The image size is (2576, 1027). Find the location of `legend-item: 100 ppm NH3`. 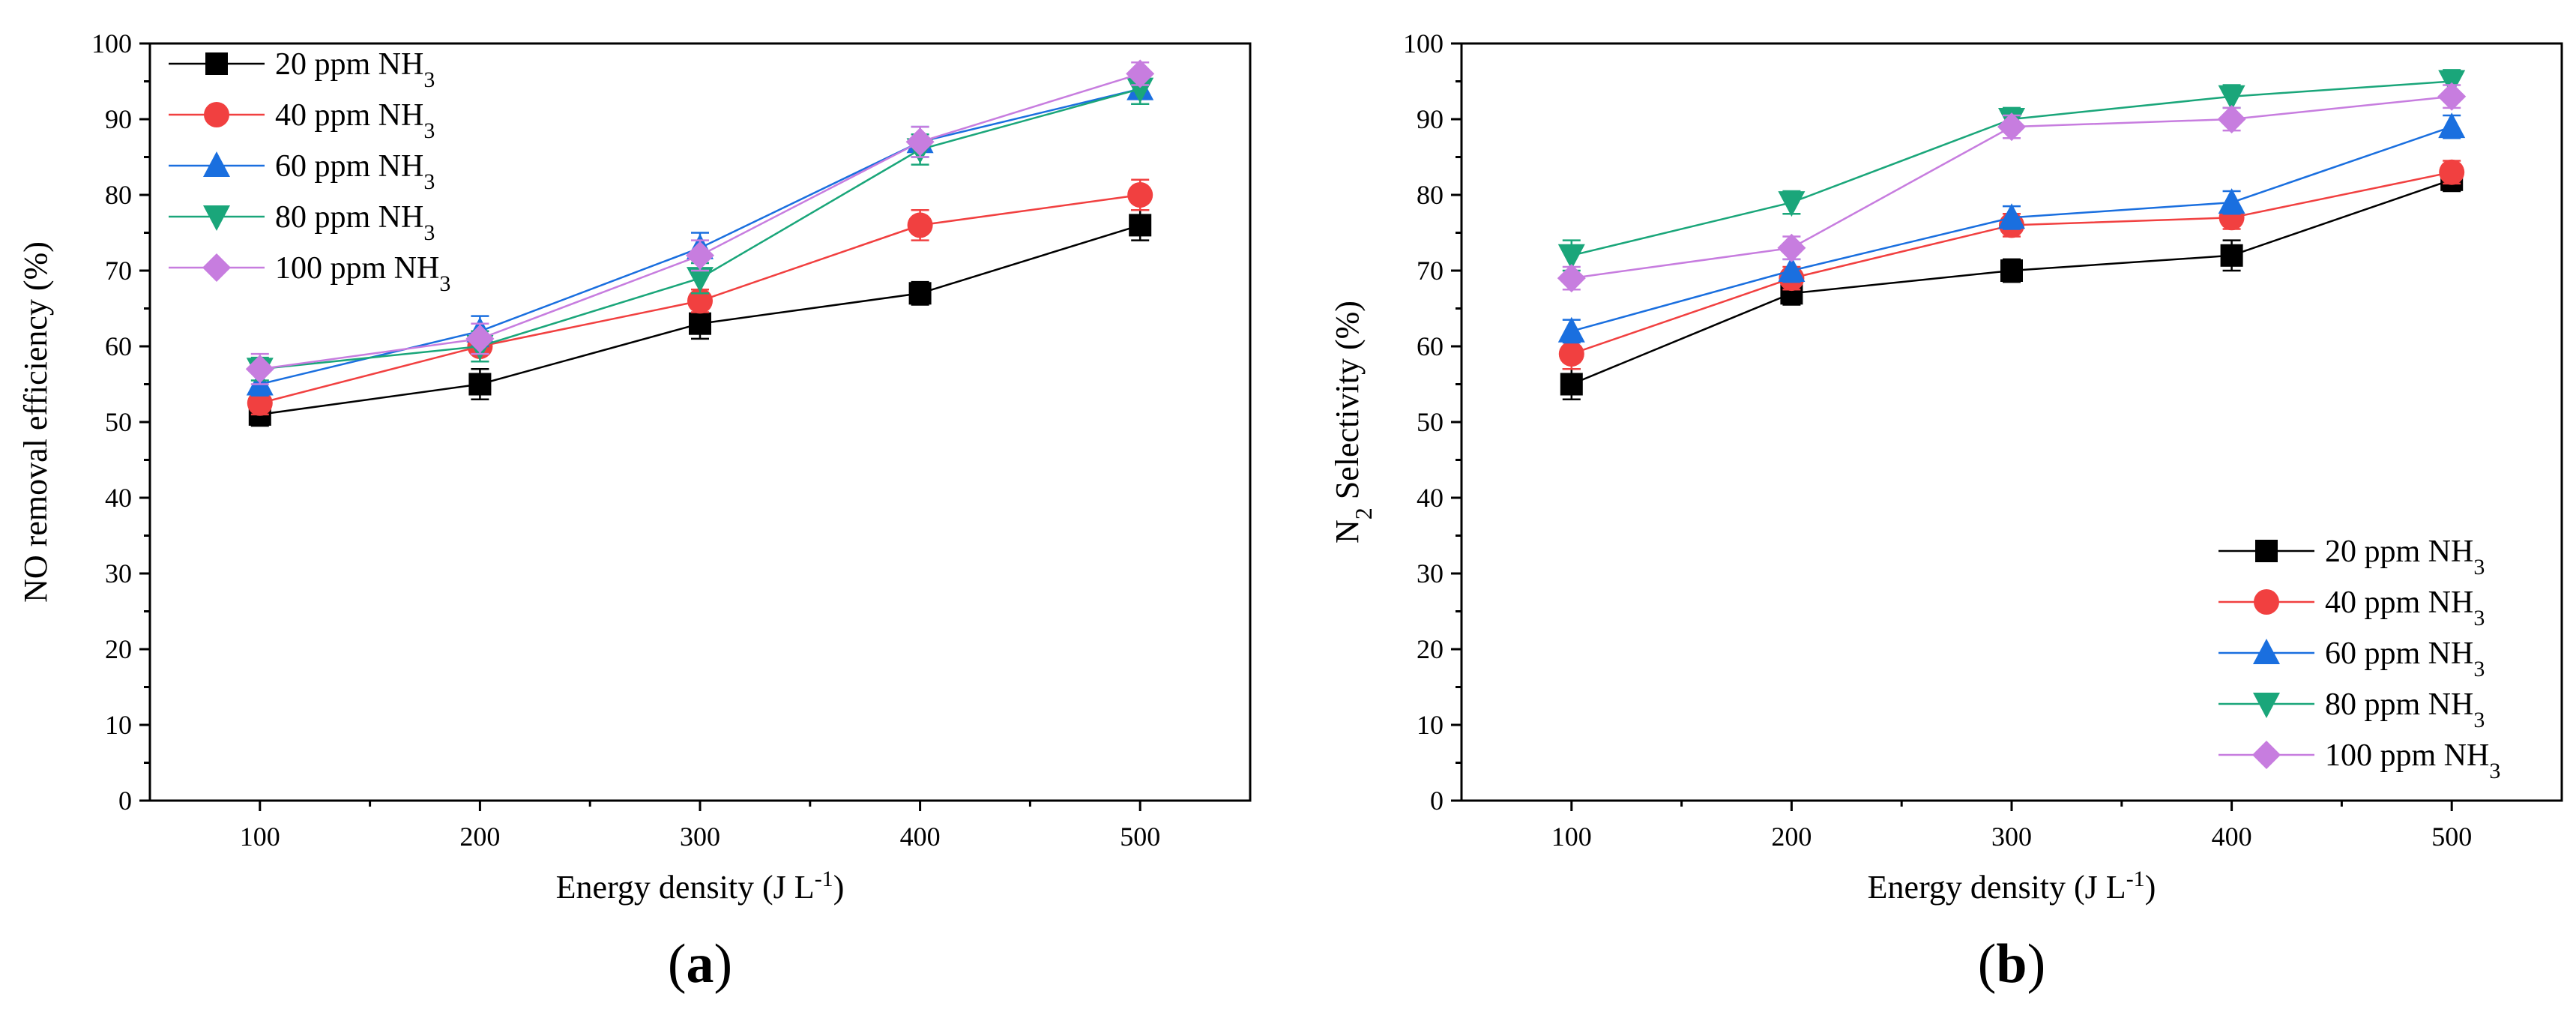

legend-item: 100 ppm NH3 is located at coordinates (310, 273).